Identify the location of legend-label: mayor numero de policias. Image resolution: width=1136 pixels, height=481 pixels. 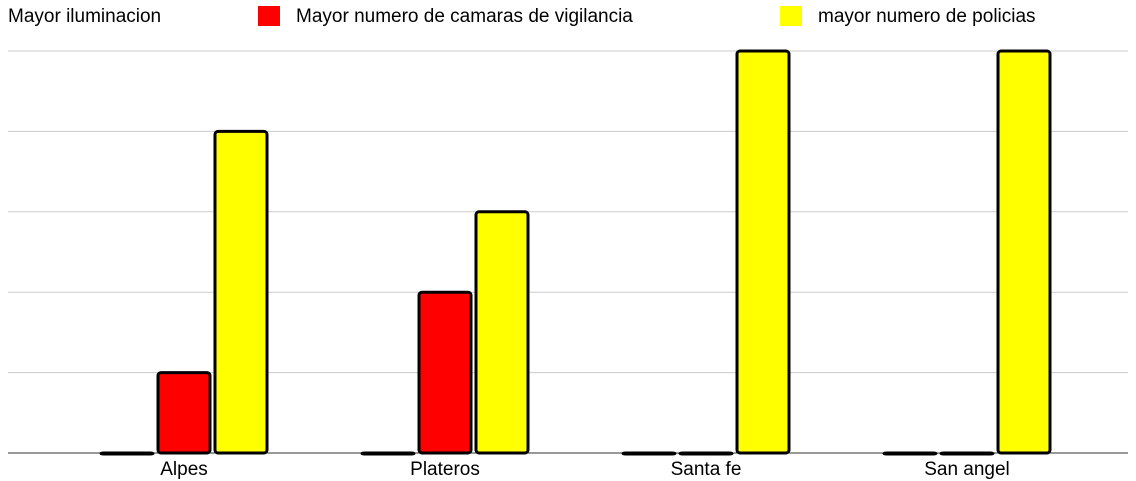
(927, 16).